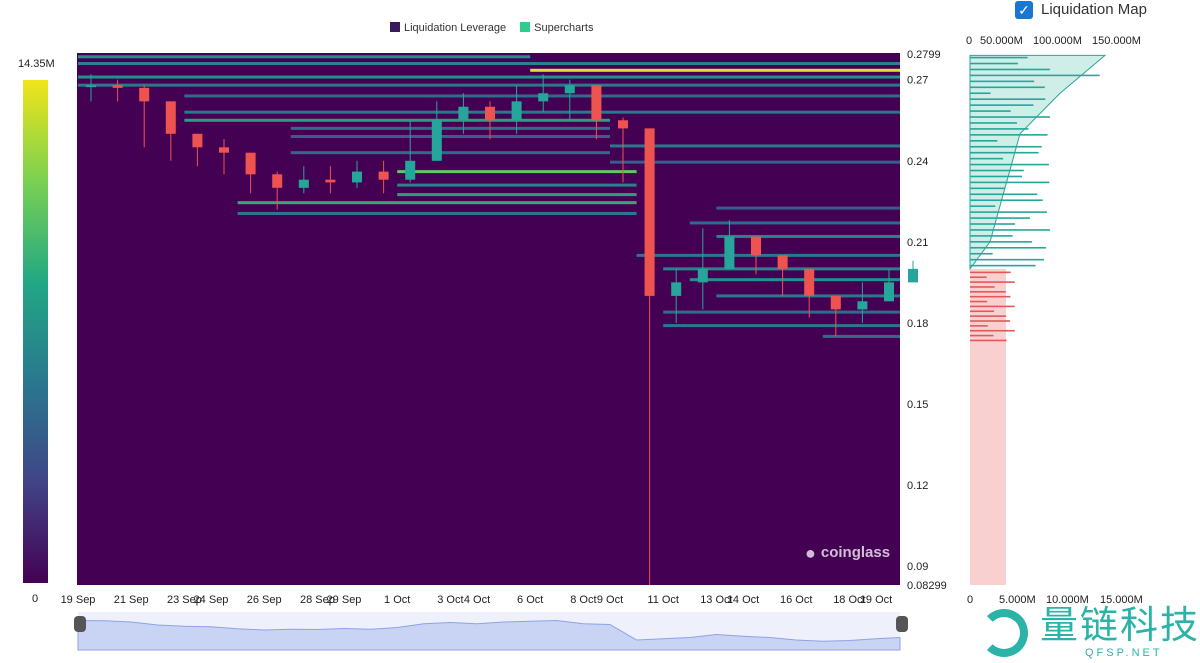 This screenshot has width=1200, height=663. What do you see at coordinates (917, 486) in the screenshot?
I see `y-tick-label: 0.12` at bounding box center [917, 486].